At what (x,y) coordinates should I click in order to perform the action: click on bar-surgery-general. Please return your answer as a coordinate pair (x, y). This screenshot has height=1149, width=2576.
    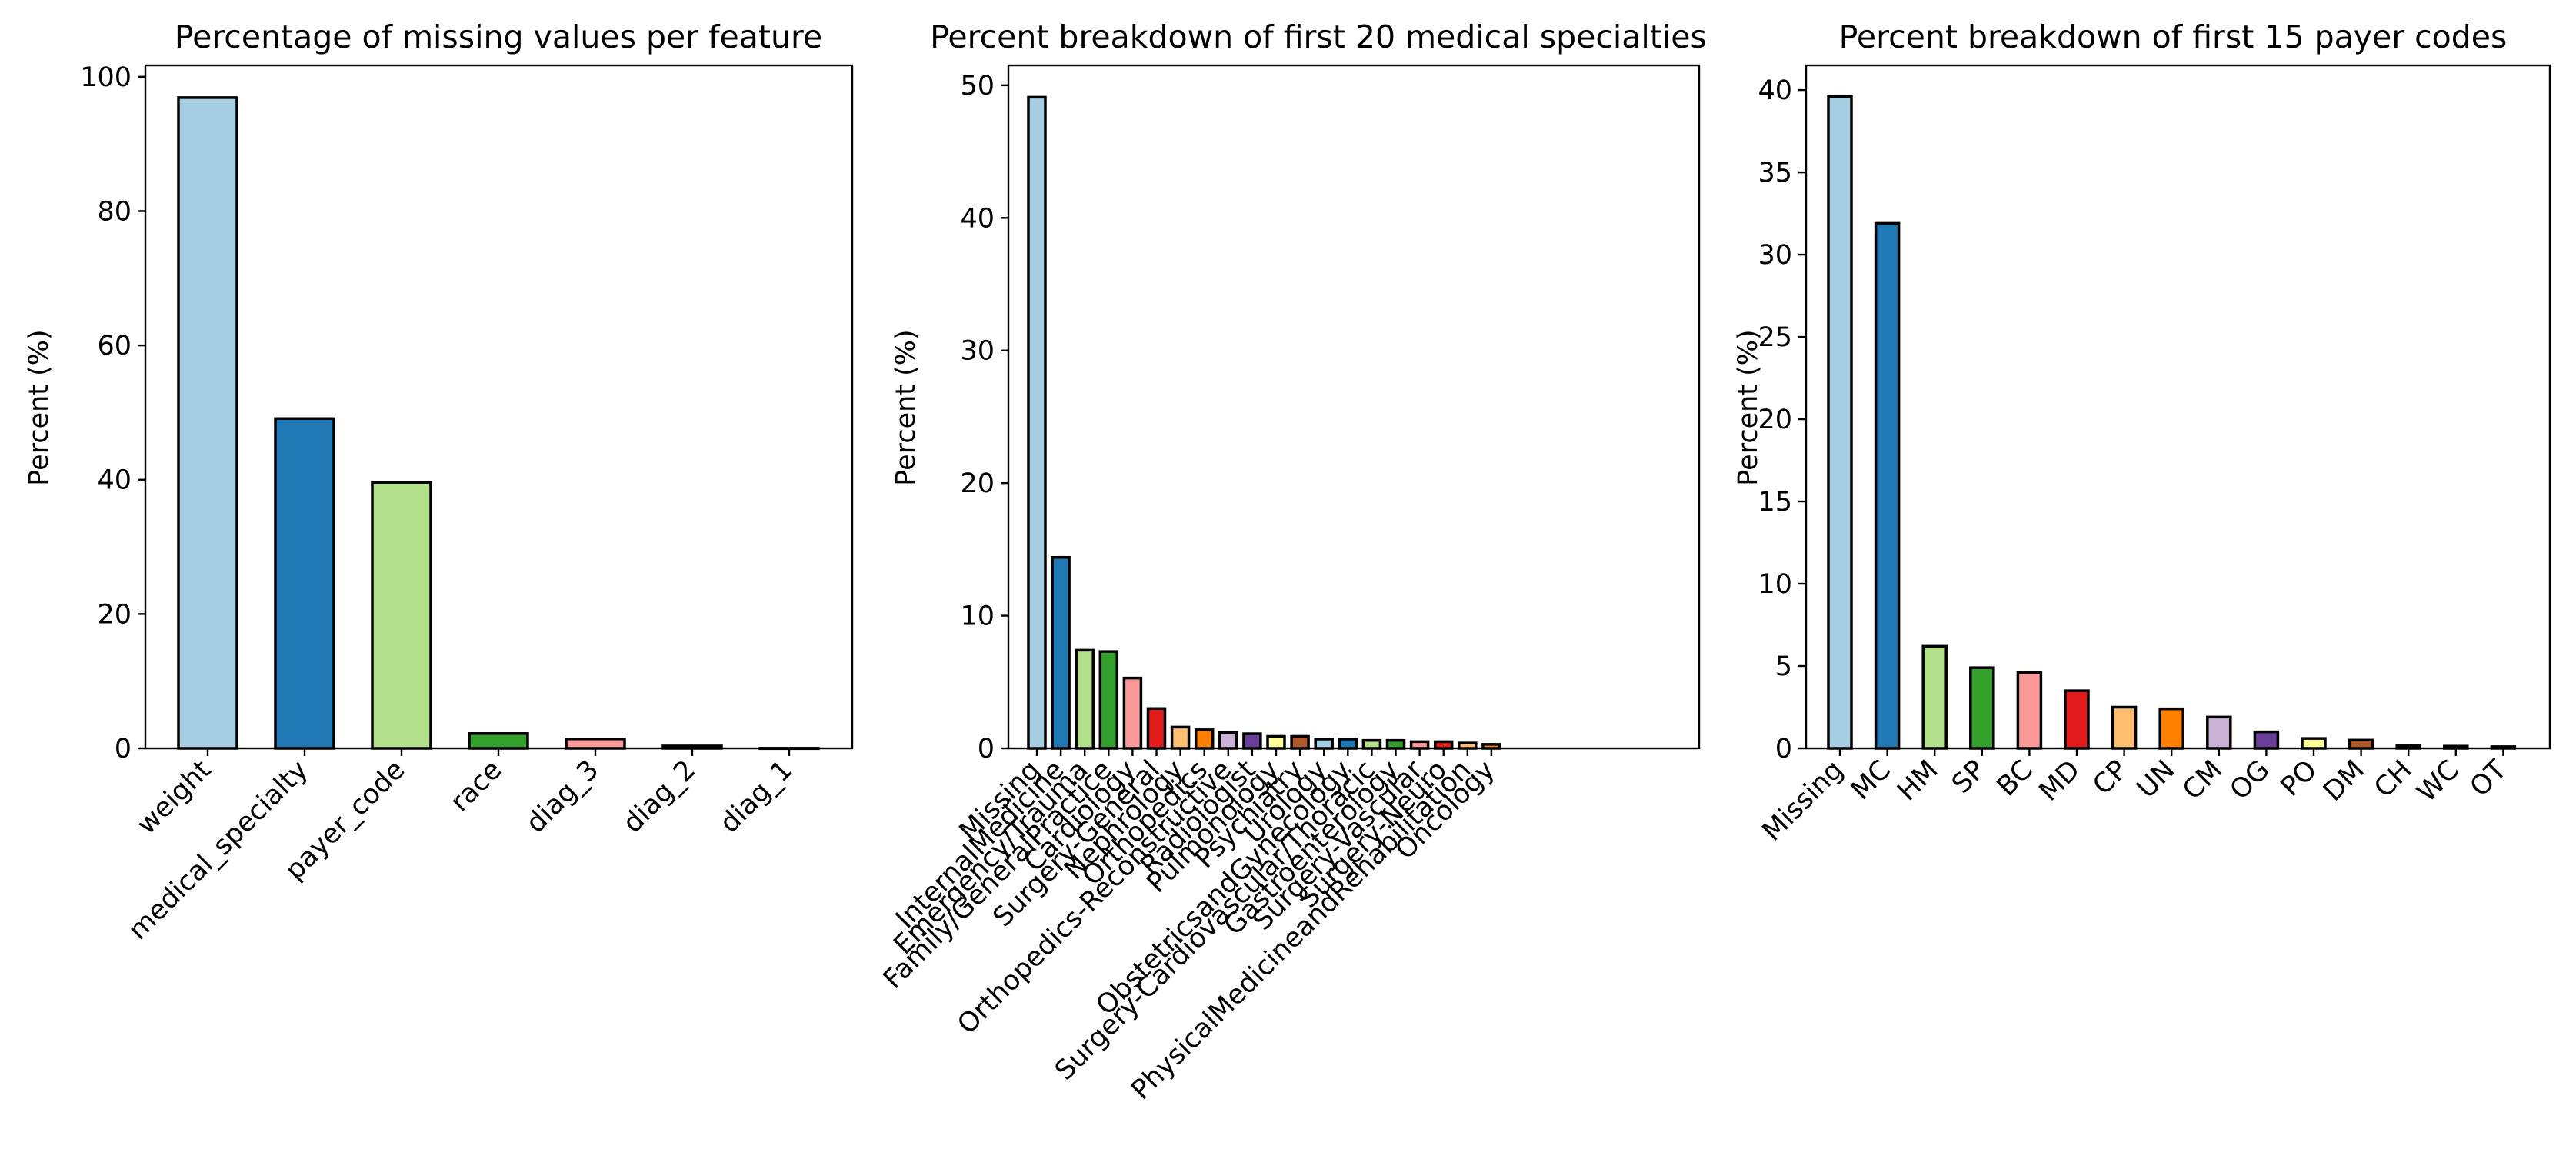
    Looking at the image, I should click on (1156, 729).